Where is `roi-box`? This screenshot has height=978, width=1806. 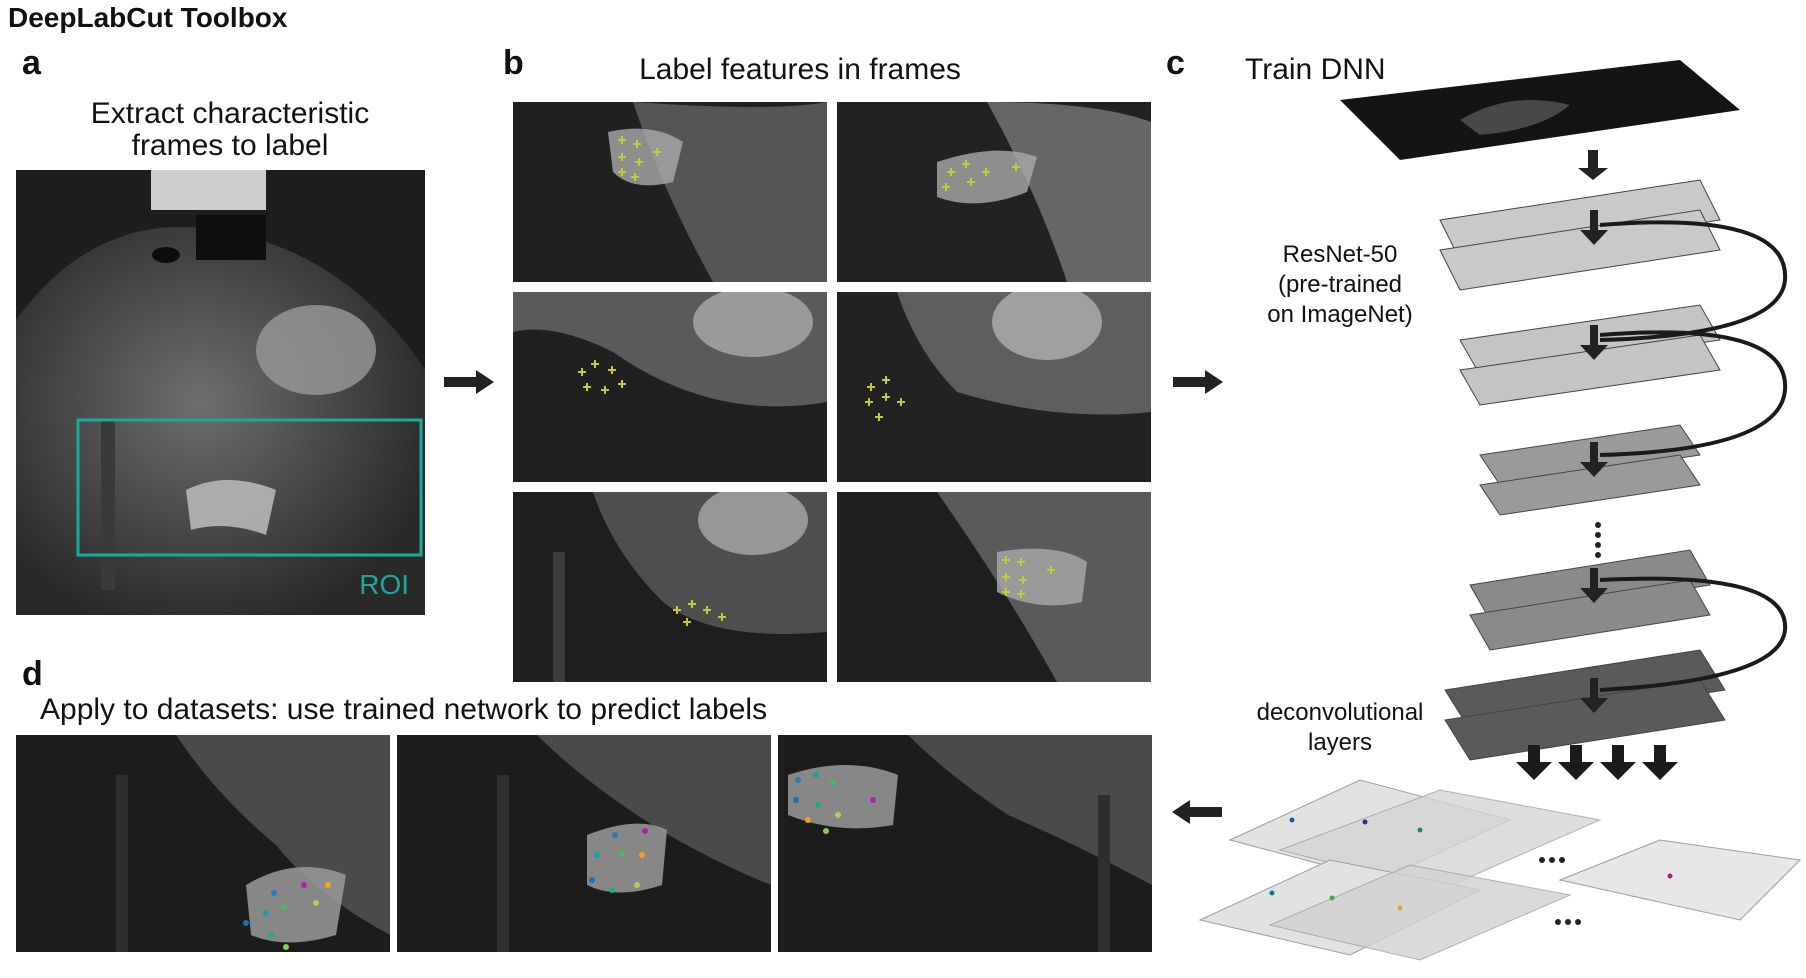
roi-box is located at coordinates (249, 487).